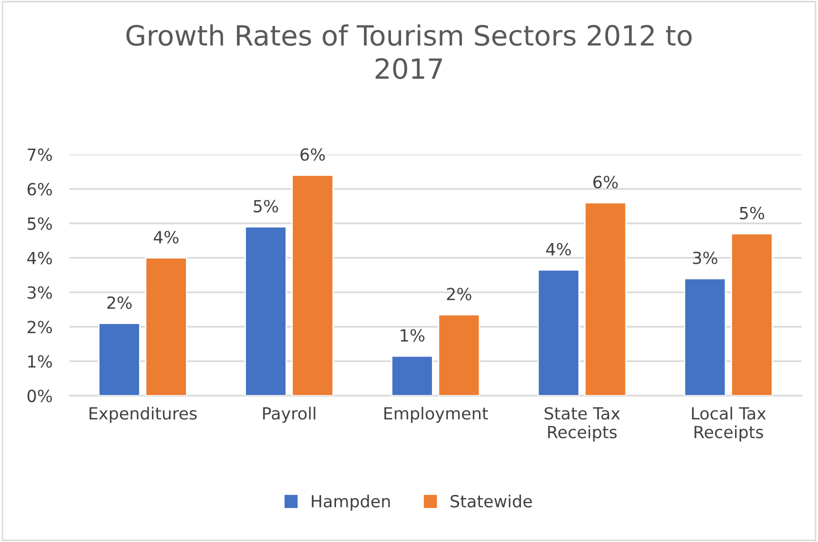  What do you see at coordinates (436, 414) in the screenshot?
I see `x-tick-label: Employment` at bounding box center [436, 414].